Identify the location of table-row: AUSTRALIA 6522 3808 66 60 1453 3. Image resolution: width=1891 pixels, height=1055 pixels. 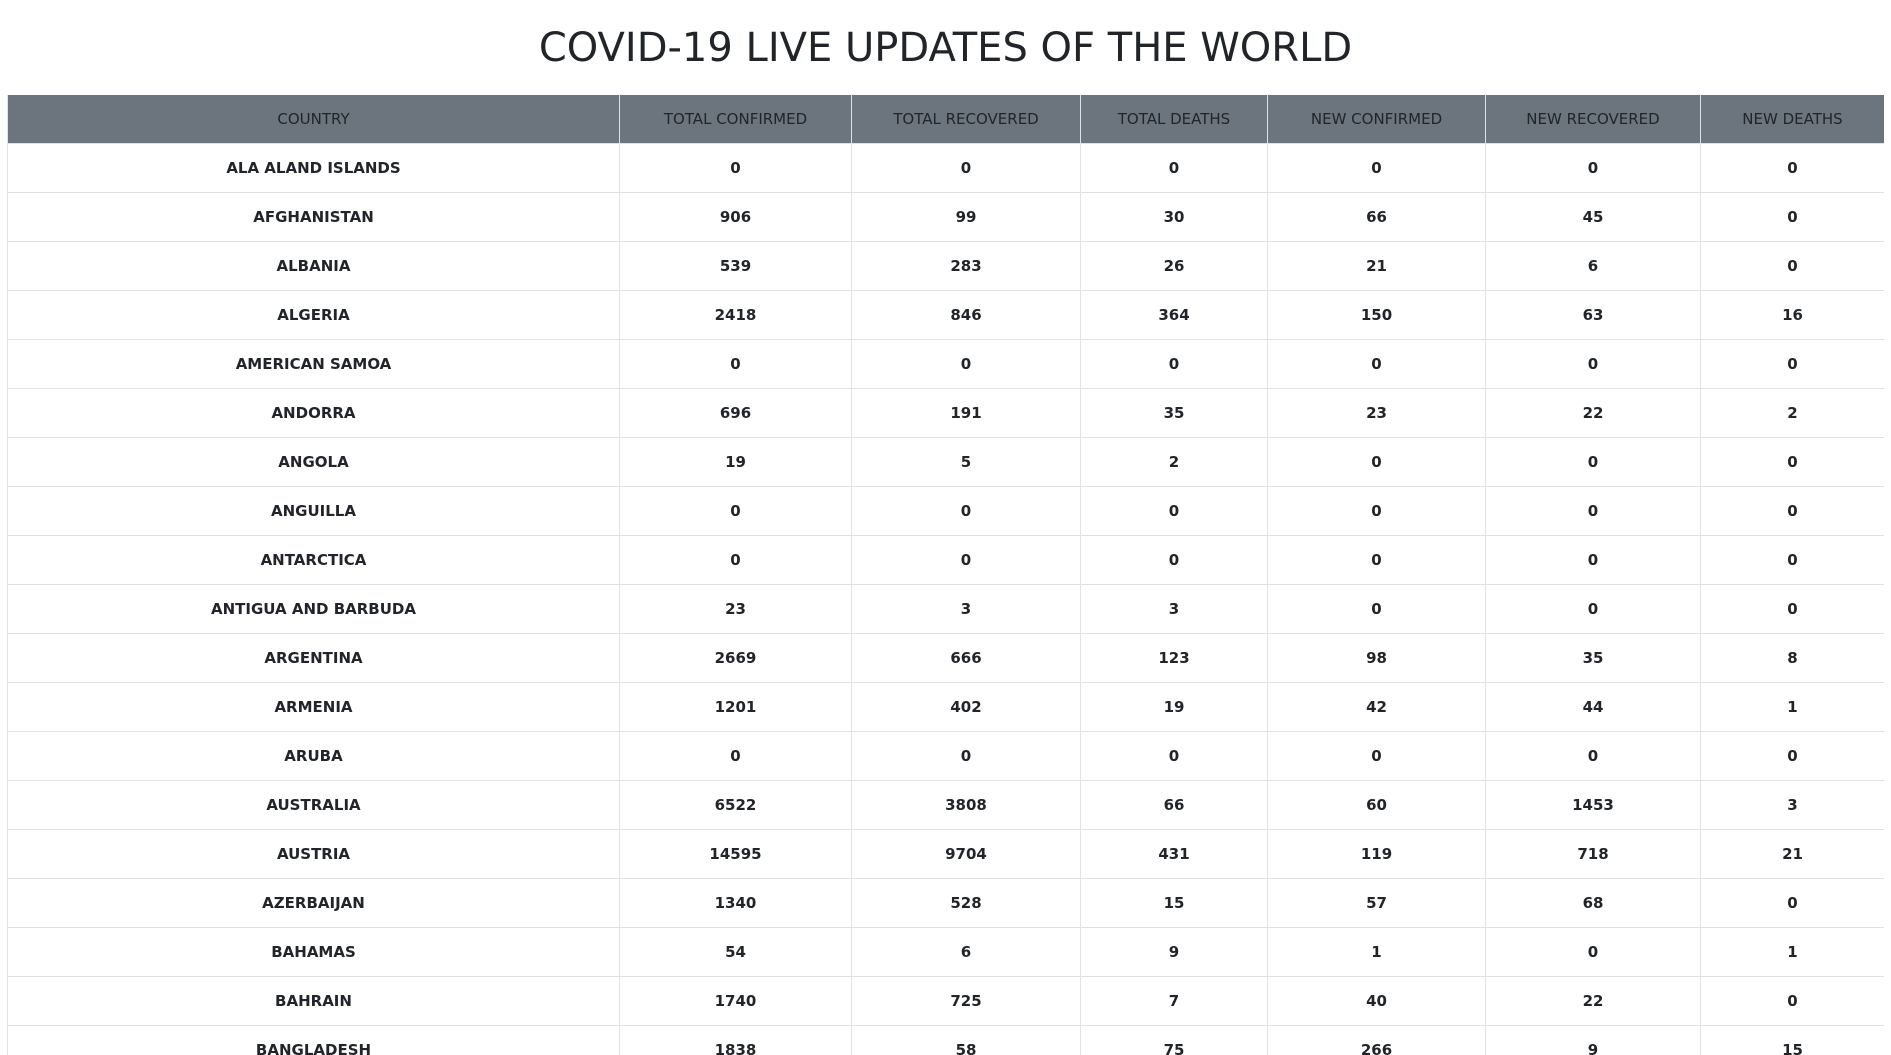
(945, 805).